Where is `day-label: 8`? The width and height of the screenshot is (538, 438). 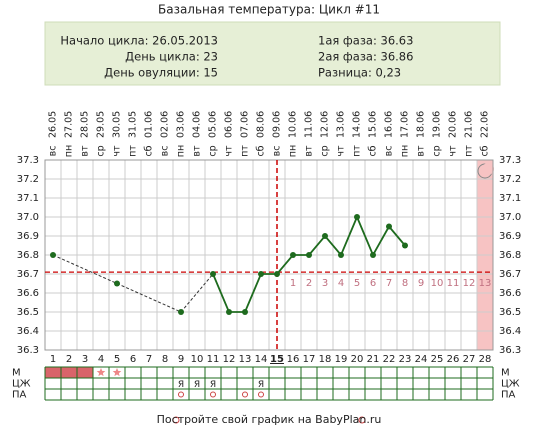 day-label: 8 is located at coordinates (165, 359).